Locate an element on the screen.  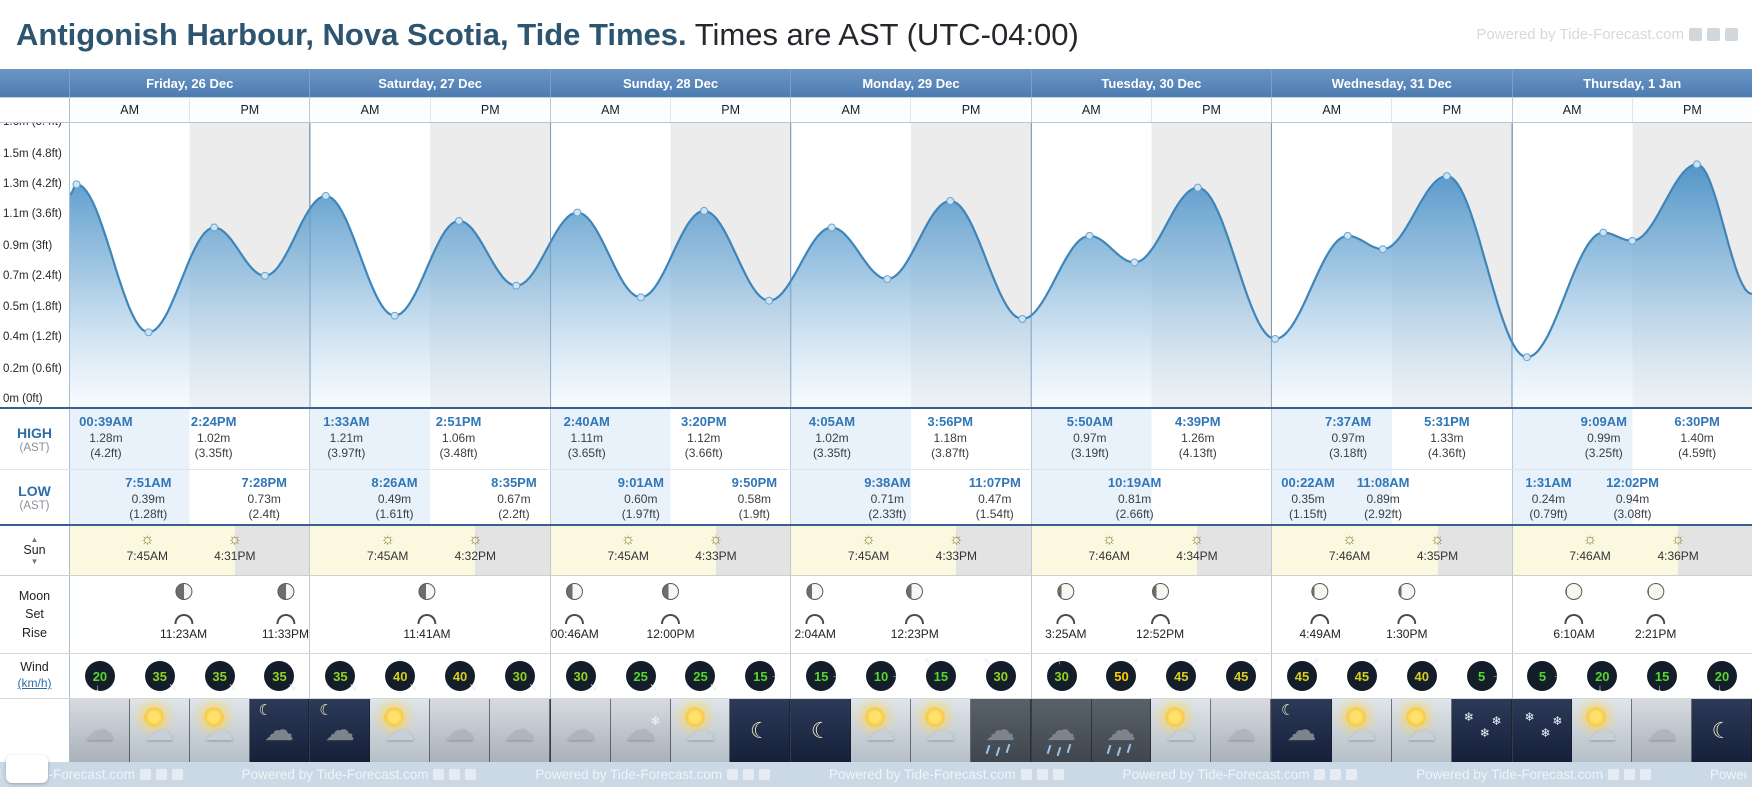
weather-icon-rain: ☁ is located at coordinates (1000, 730).